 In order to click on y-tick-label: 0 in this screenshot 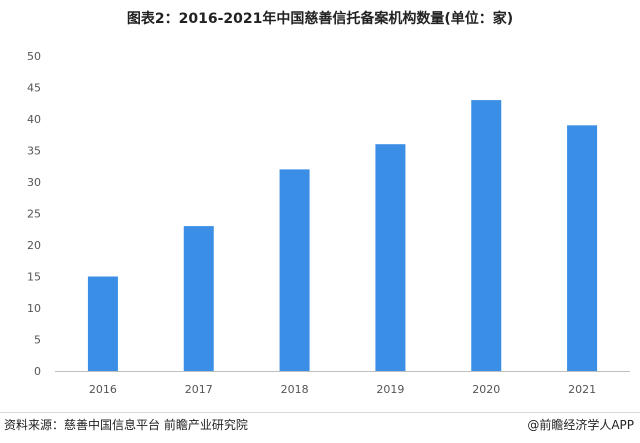, I will do `click(37, 371)`.